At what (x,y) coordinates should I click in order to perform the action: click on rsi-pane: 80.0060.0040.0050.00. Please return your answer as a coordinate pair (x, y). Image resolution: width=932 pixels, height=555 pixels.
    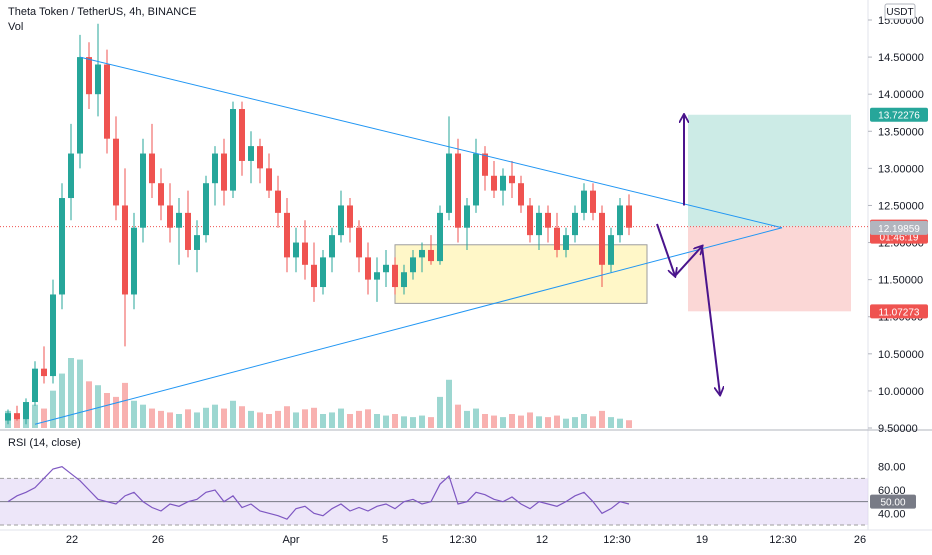
    Looking at the image, I should click on (458, 493).